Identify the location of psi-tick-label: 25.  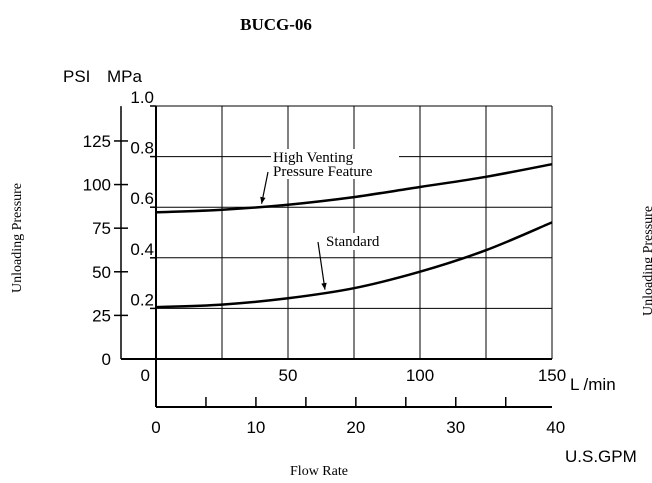
(101, 315).